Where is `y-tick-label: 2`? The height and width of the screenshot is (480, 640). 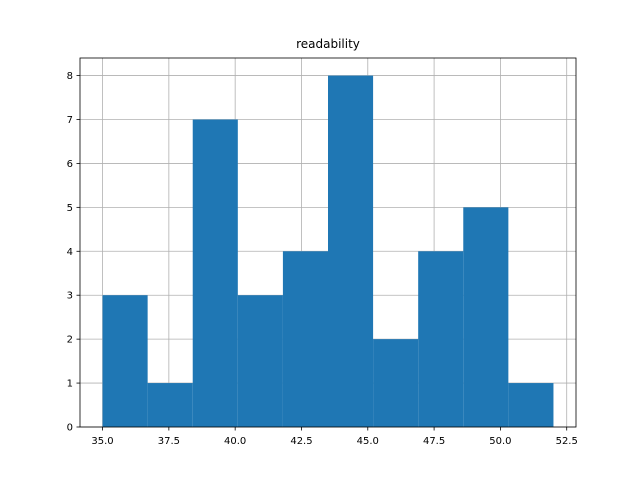
y-tick-label: 2 is located at coordinates (70, 340).